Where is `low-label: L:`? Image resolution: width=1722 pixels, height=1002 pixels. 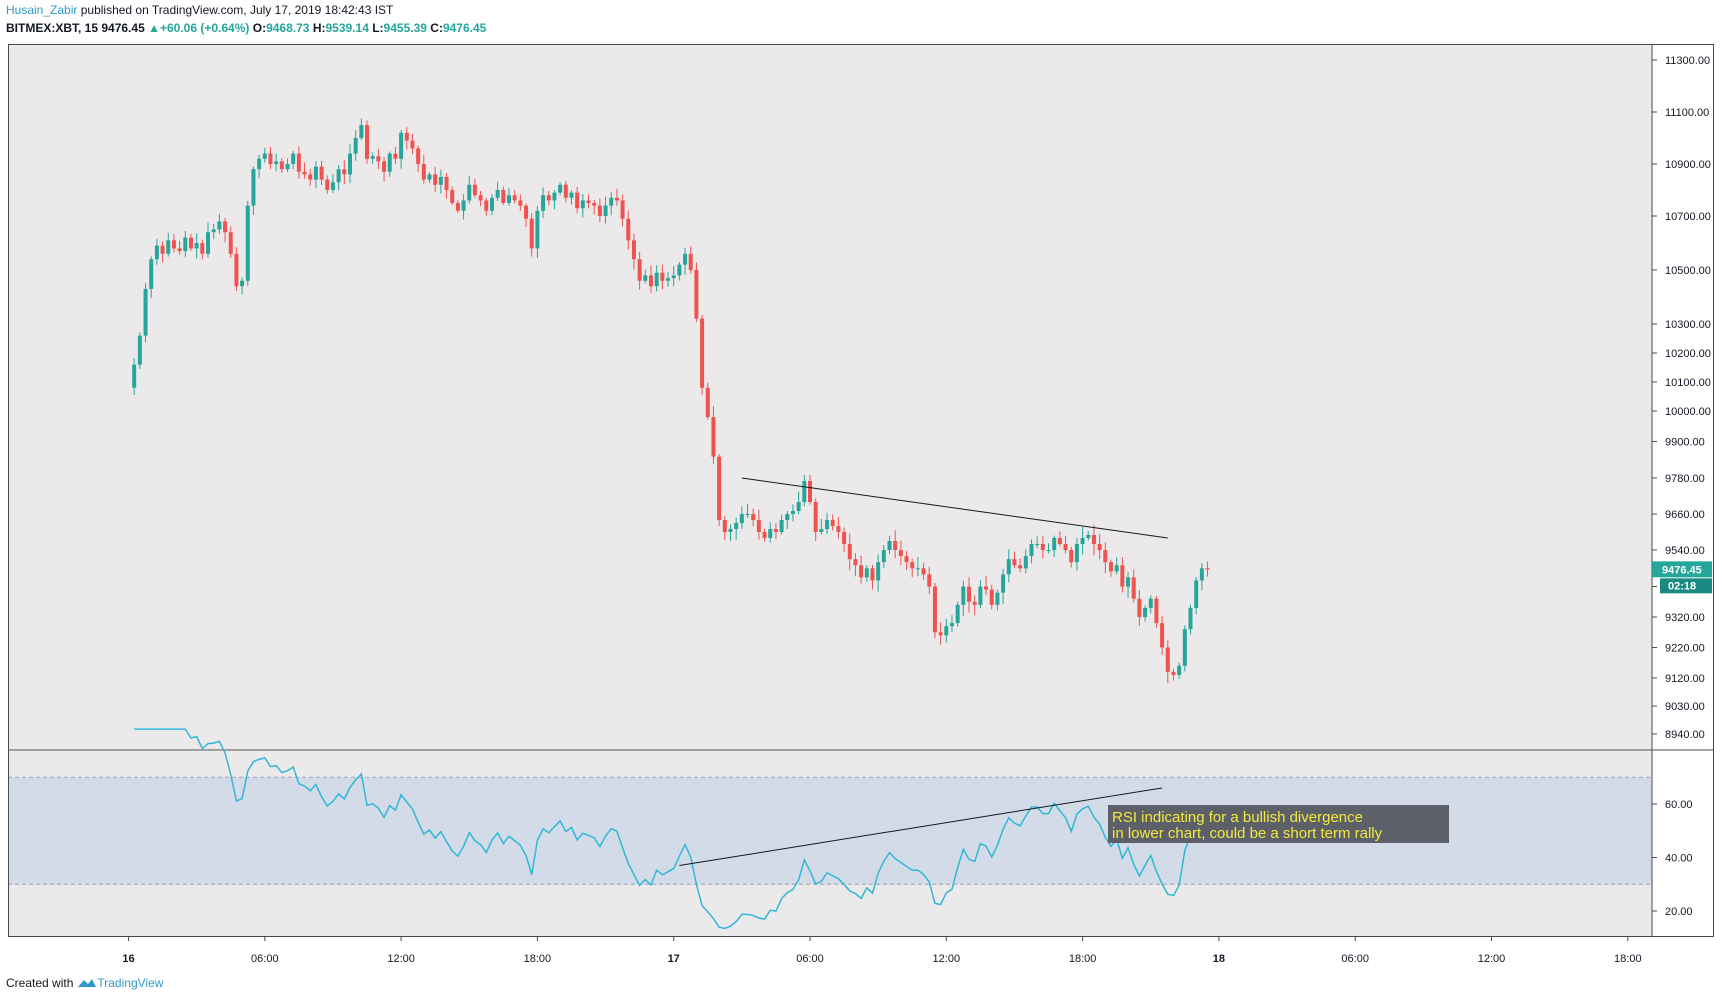 low-label: L: is located at coordinates (378, 28).